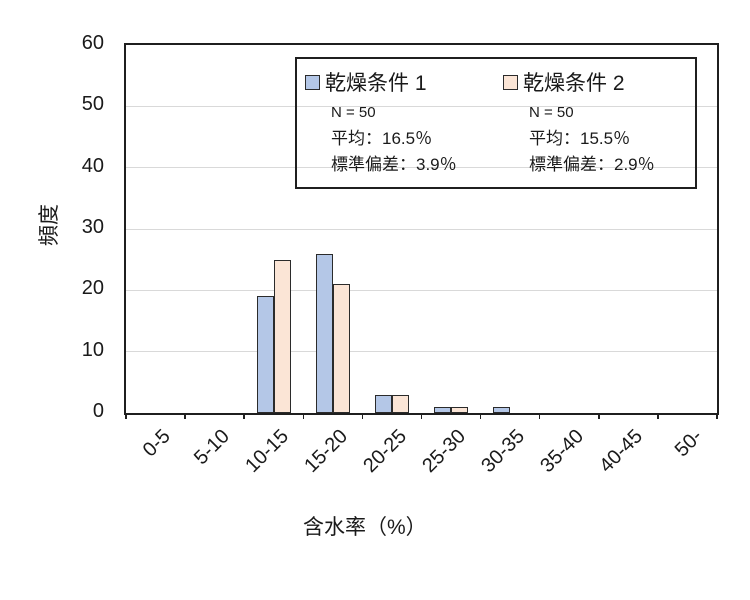 This screenshot has height=600, width=750. Describe the element at coordinates (98, 411) in the screenshot. I see `y-tick-label-0: 0` at that location.